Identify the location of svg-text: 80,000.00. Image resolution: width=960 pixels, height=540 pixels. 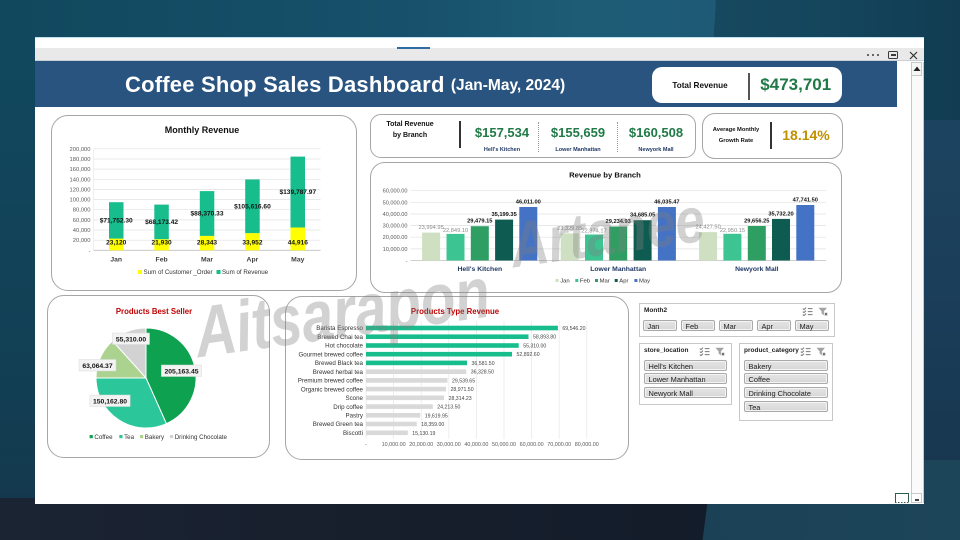
(587, 445).